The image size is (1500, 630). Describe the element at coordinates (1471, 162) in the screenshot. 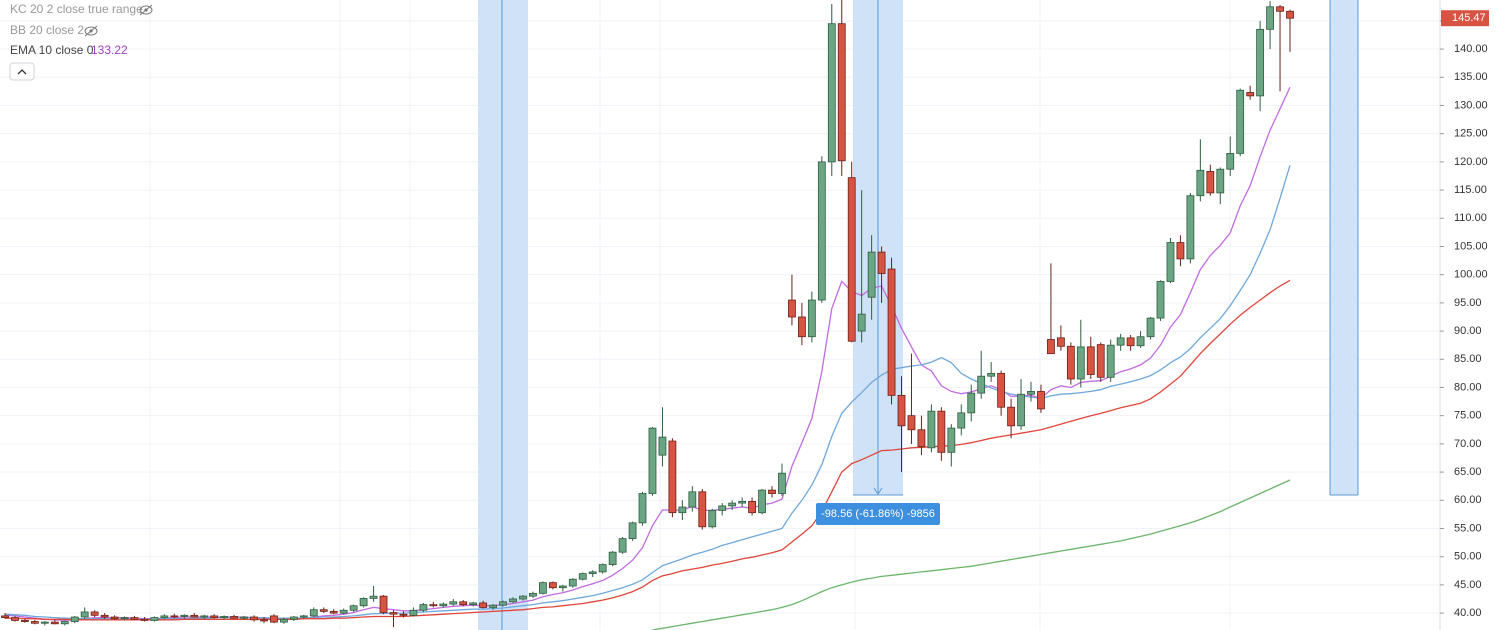

I see `y-tick-label: 120.00` at that location.